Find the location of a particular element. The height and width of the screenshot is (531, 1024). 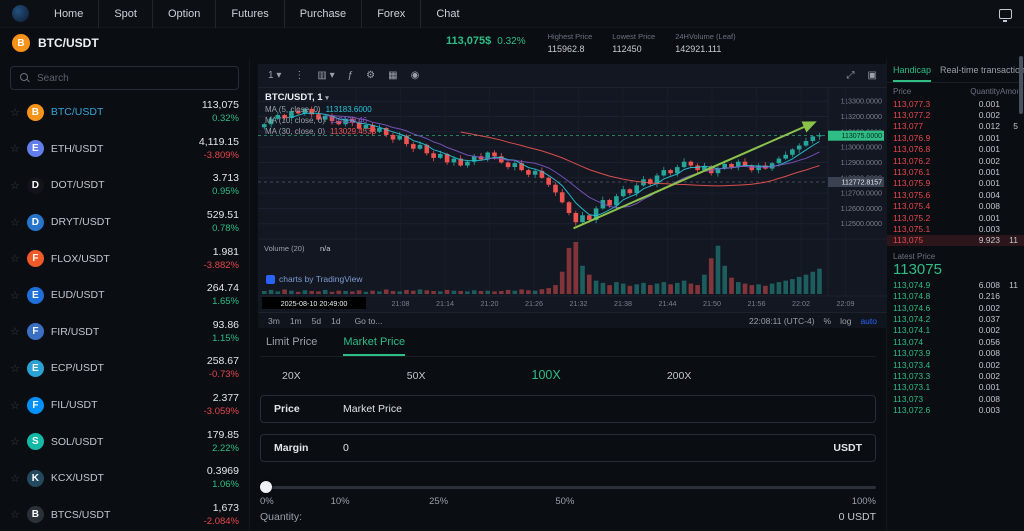

ask-row: 113,075 9.923 11 is located at coordinates (955, 240).